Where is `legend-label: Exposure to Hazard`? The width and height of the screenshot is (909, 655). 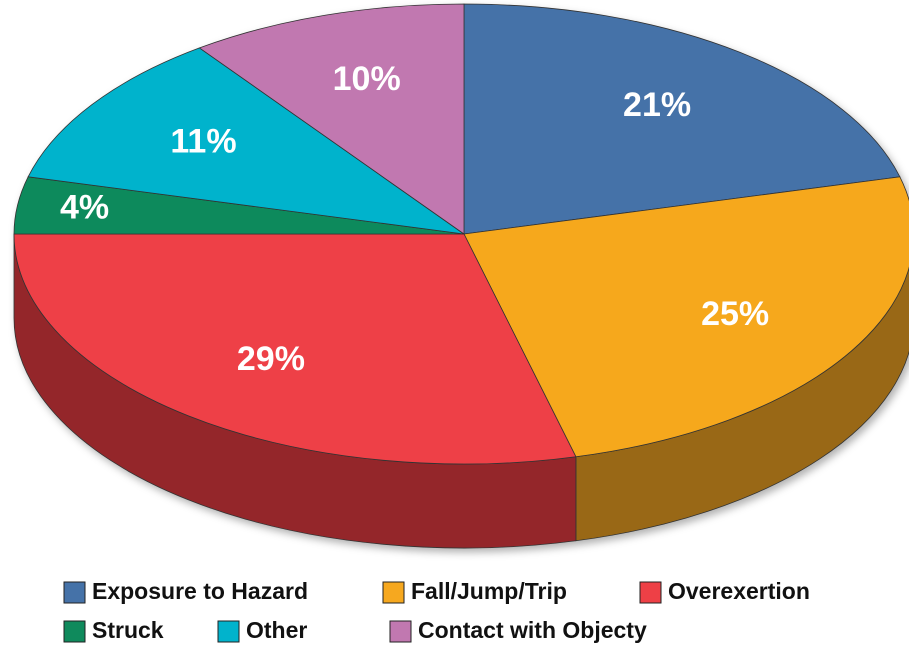
legend-label: Exposure to Hazard is located at coordinates (200, 591).